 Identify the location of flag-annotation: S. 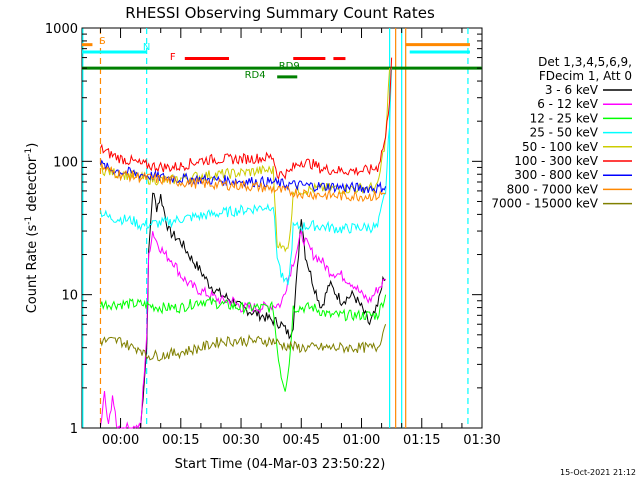
(102, 41).